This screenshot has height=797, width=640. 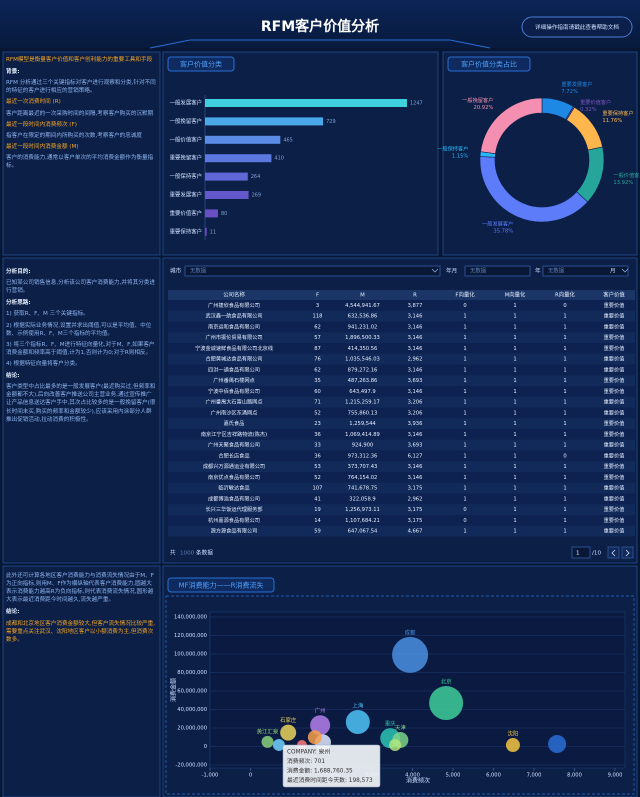 I want to click on category-label: 一般价值客户, so click(x=186, y=139).